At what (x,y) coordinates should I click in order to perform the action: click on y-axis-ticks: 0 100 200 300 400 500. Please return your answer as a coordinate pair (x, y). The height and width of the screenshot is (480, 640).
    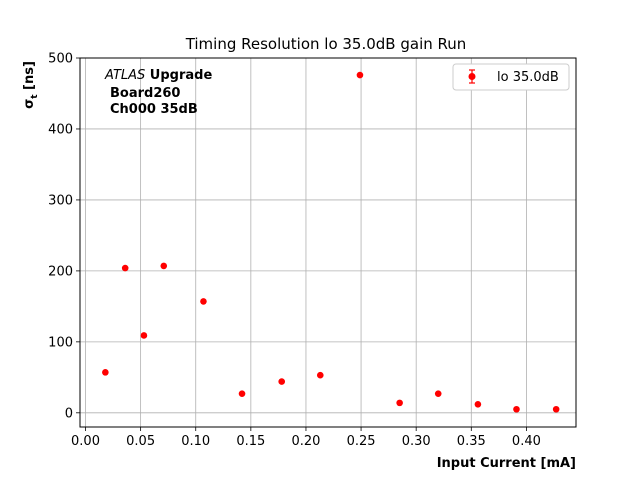
    Looking at the image, I should click on (64, 236).